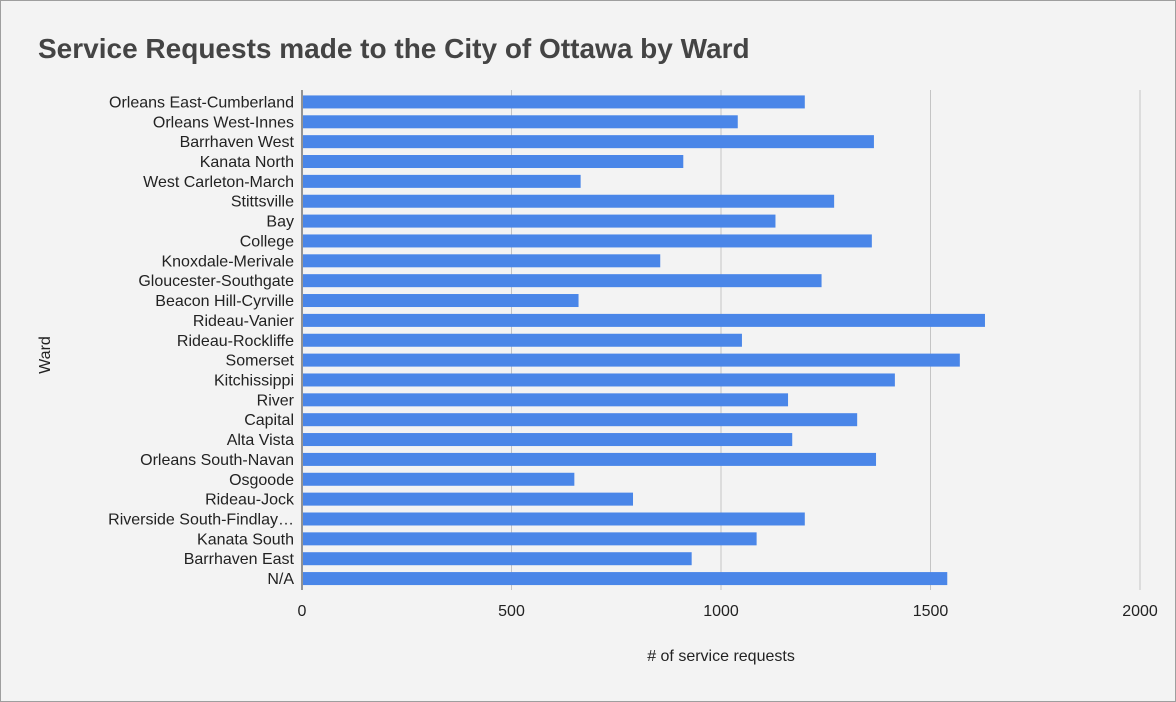 This screenshot has height=702, width=1176. Describe the element at coordinates (260, 361) in the screenshot. I see `y-tick-label: Somerset` at that location.